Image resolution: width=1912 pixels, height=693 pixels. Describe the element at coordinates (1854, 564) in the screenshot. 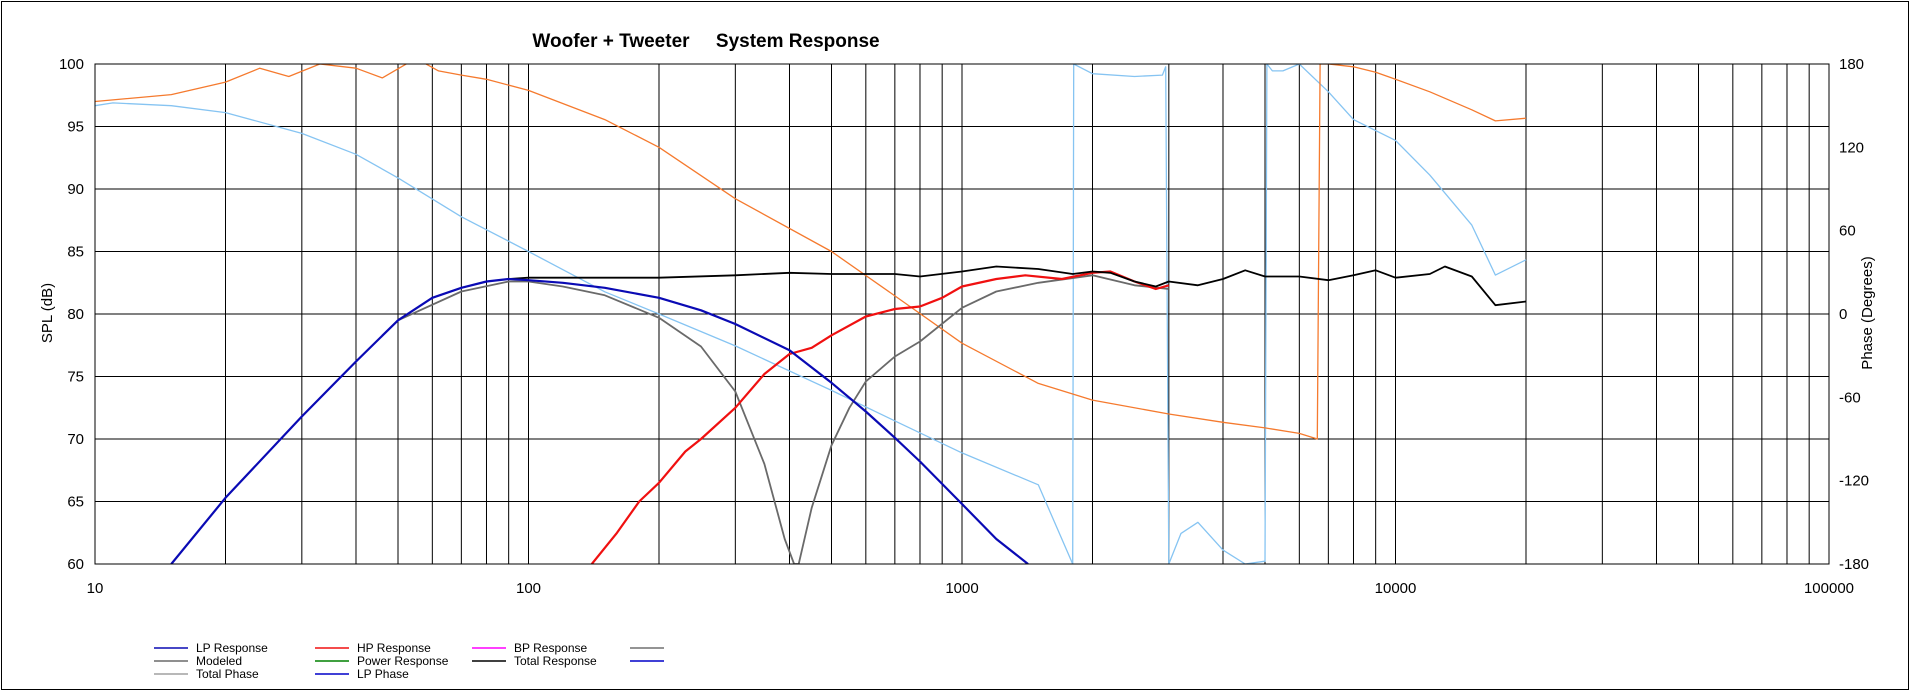

I see `y2-tick-label: -180` at that location.